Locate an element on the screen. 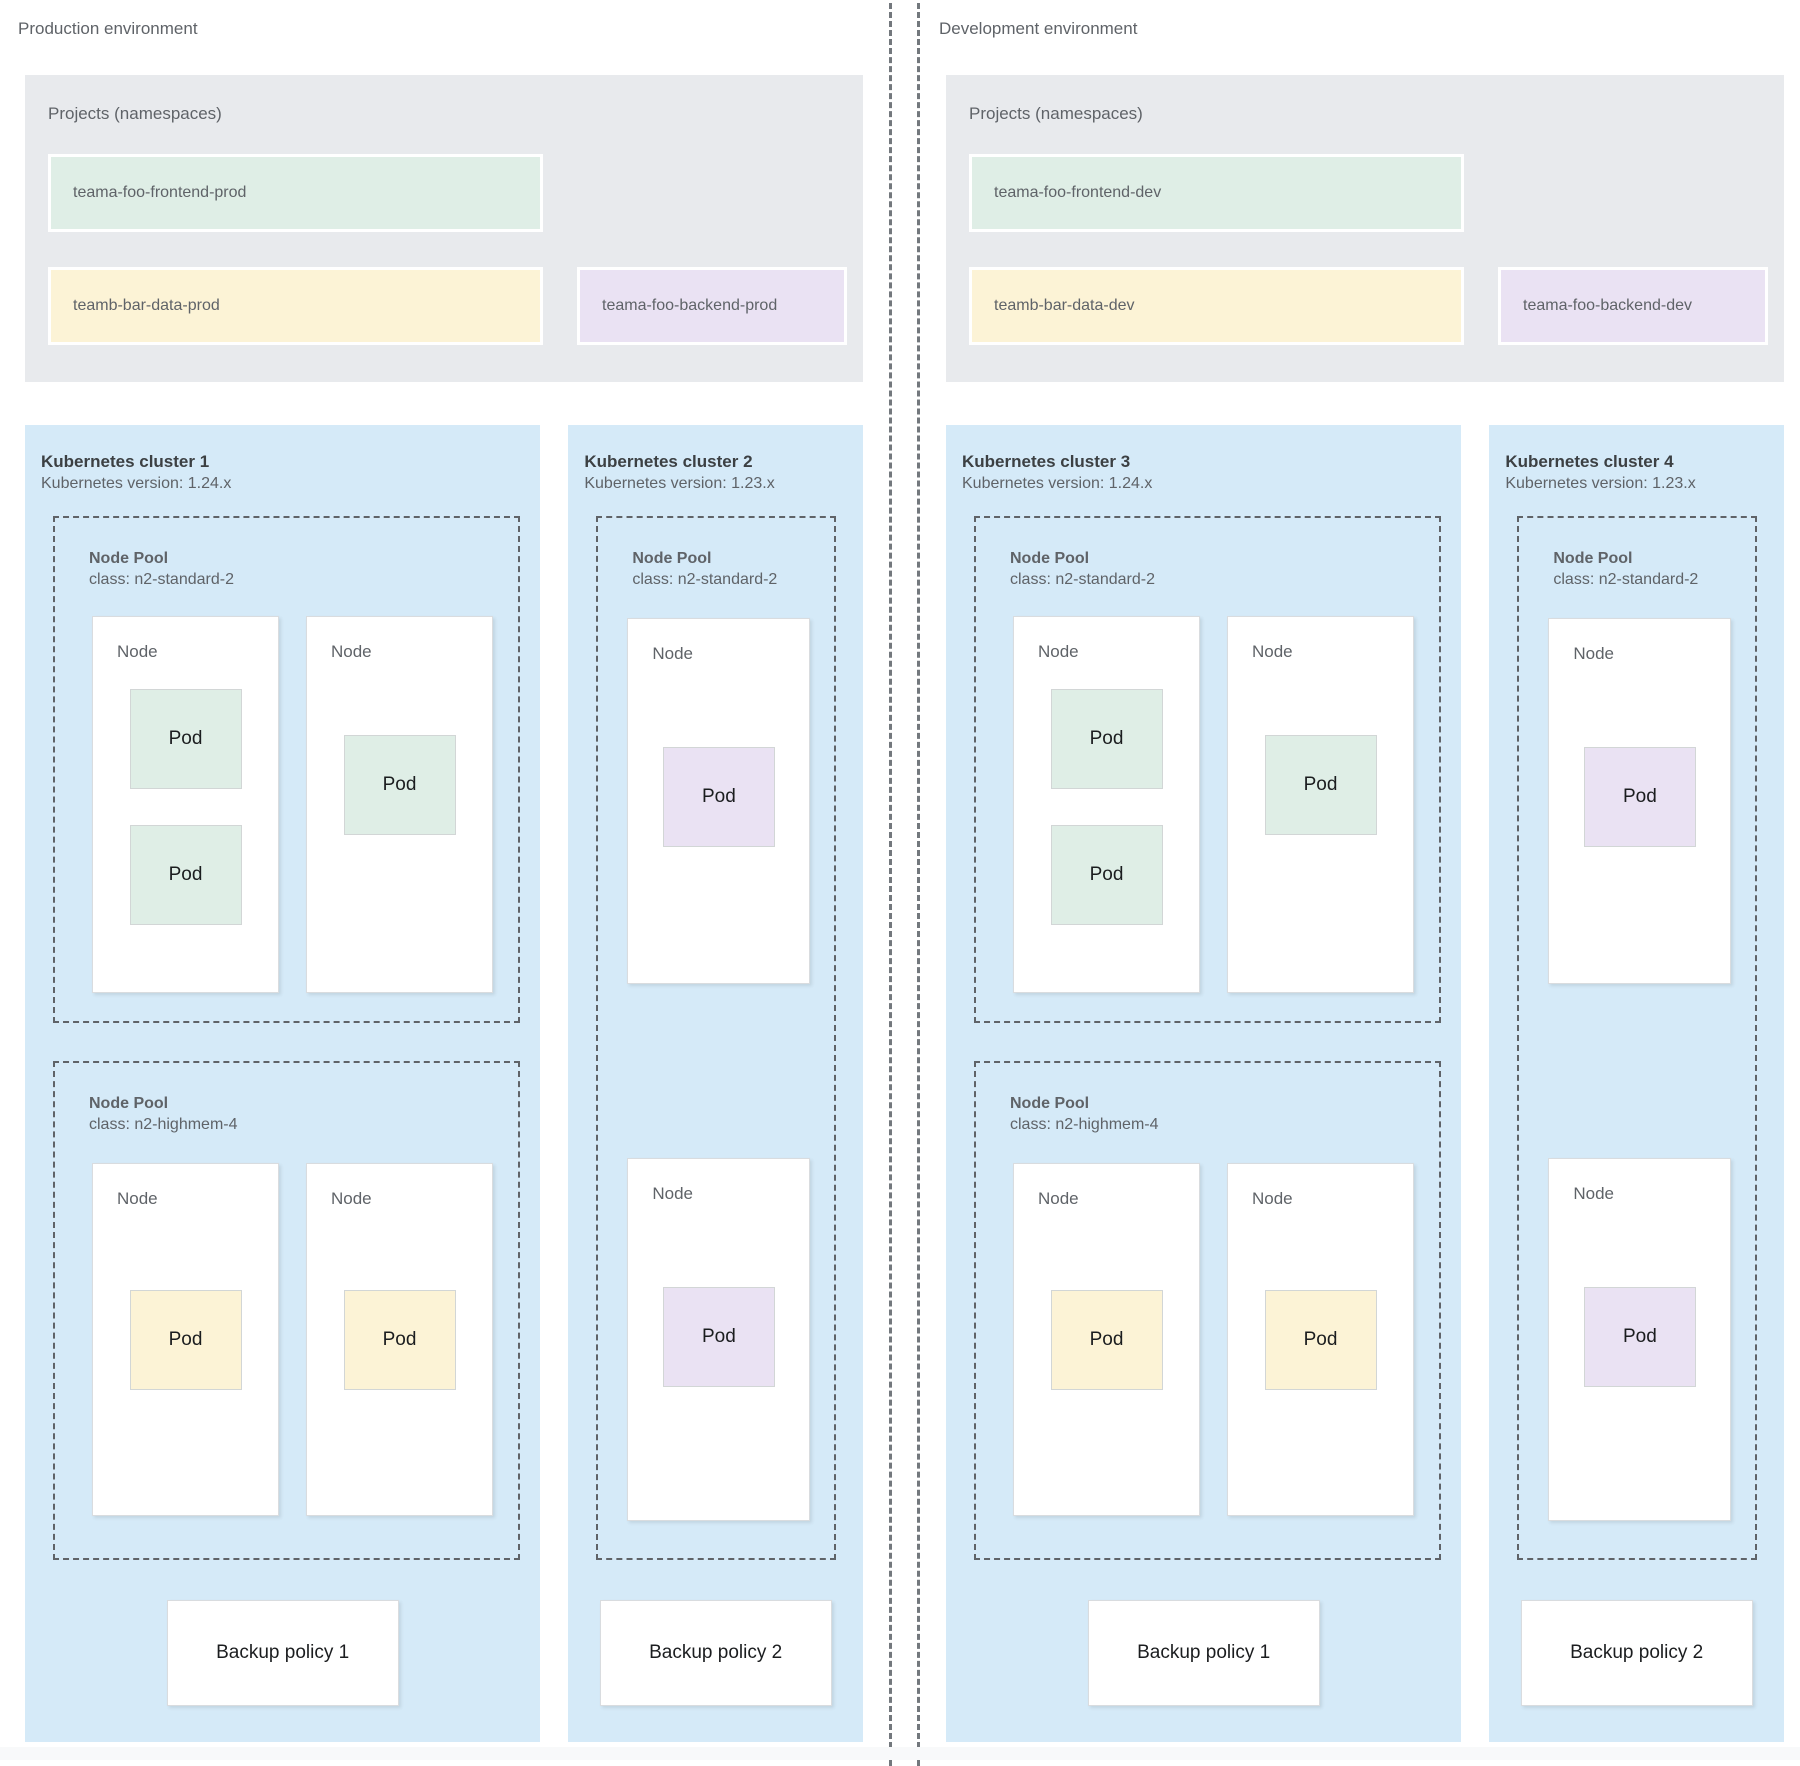  page-bottom-strip is located at coordinates (900, 1753).